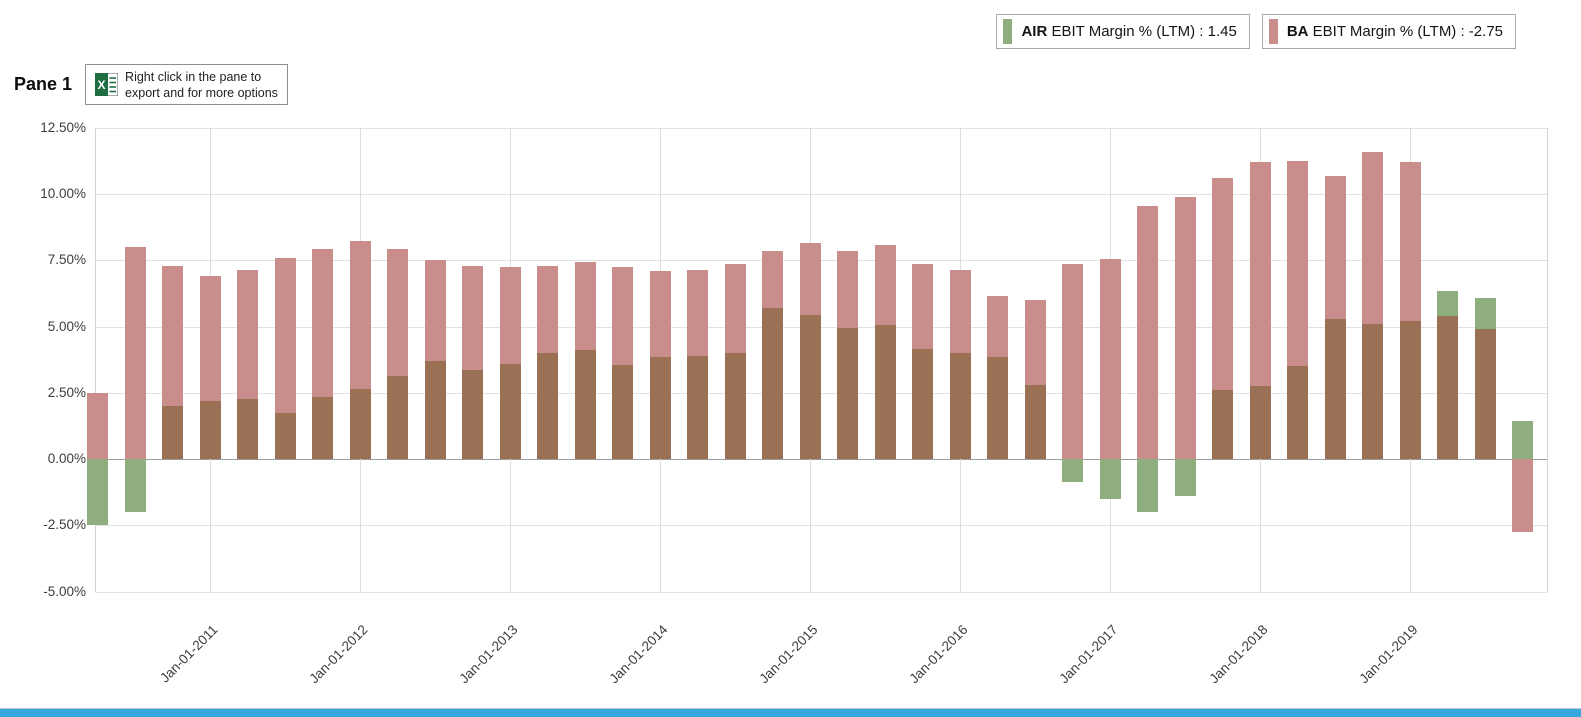 This screenshot has height=717, width=1581. What do you see at coordinates (638, 654) in the screenshot?
I see `x-tick-label: Jan-01-2014` at bounding box center [638, 654].